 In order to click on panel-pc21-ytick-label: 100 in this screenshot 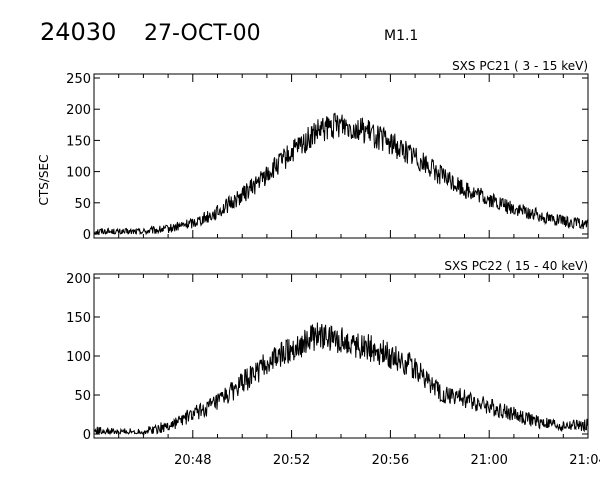, I will do `click(78, 173)`.